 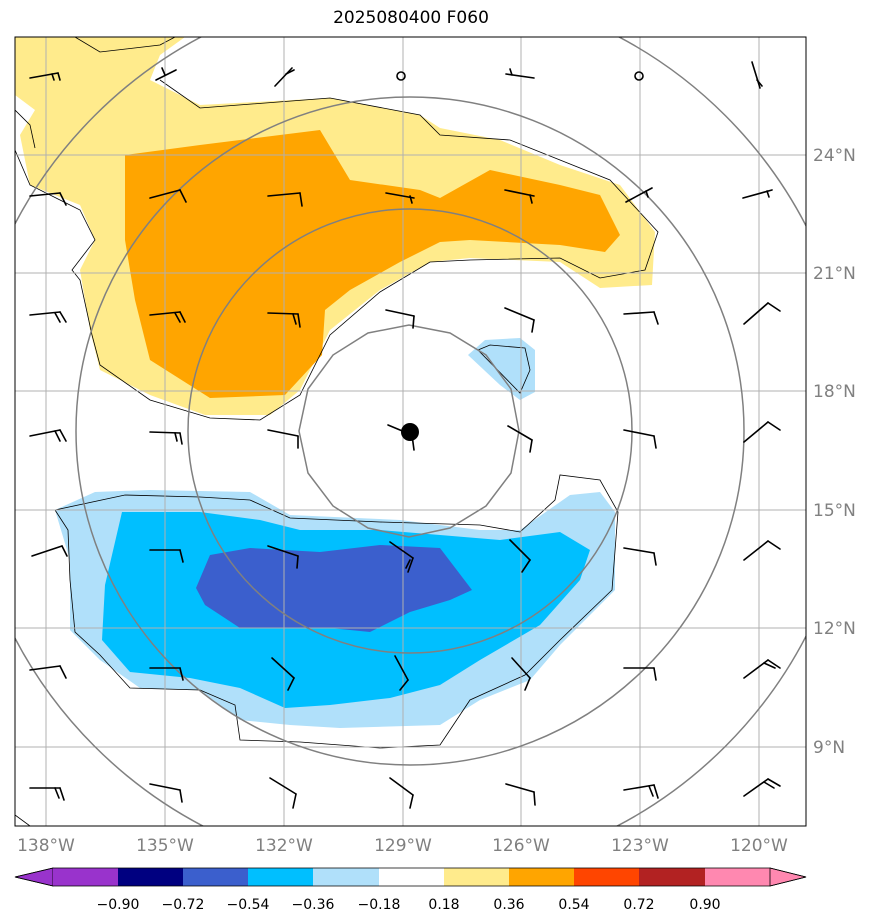 What do you see at coordinates (834, 511) in the screenshot?
I see `lat-tick-label: 15°N` at bounding box center [834, 511].